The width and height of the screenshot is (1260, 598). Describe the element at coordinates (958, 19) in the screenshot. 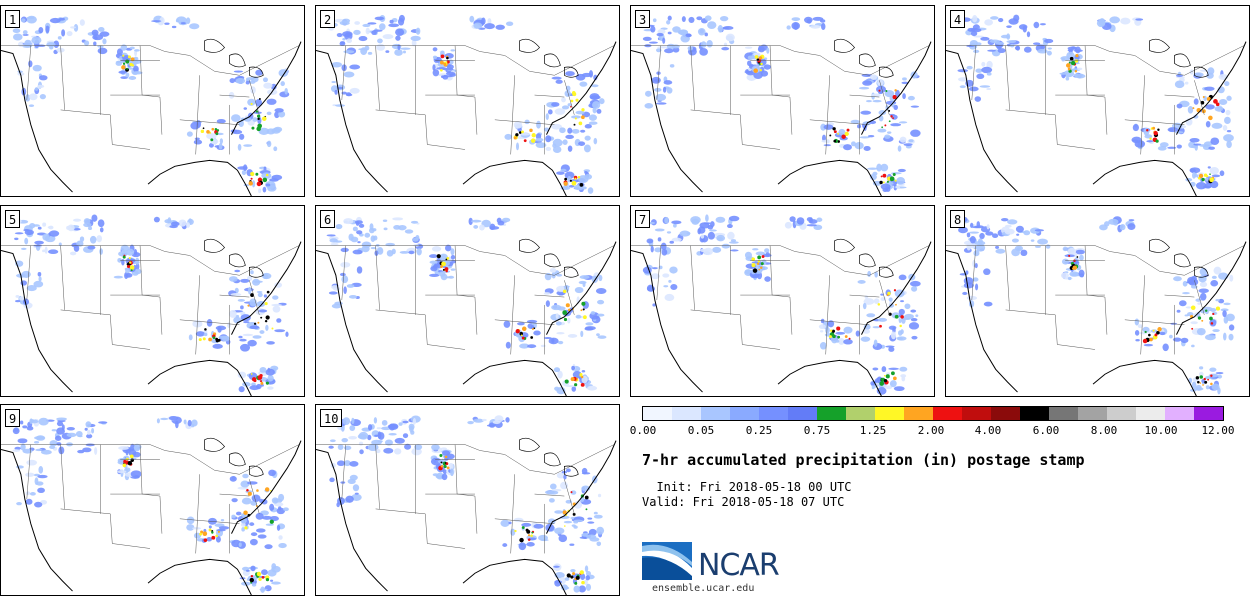

I see `member-label: 4` at that location.